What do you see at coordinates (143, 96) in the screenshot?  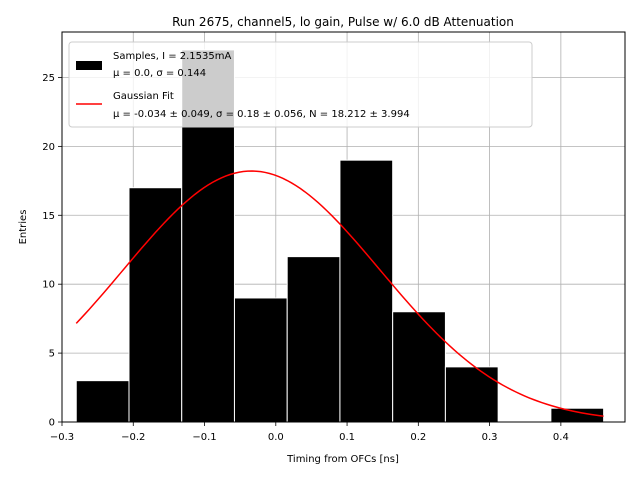 I see `legend-fit-label: Gaussian Fit` at bounding box center [143, 96].